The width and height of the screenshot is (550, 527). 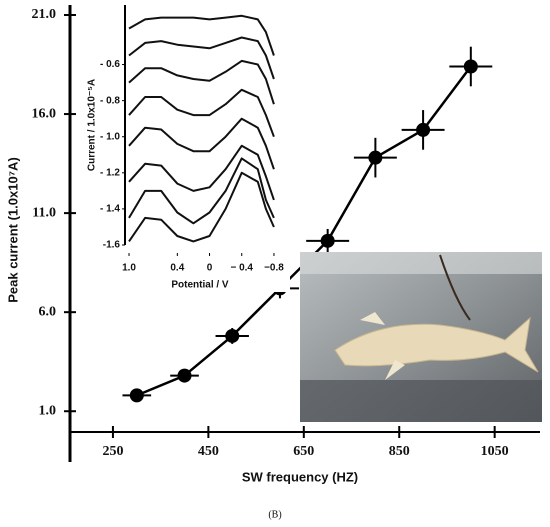 What do you see at coordinates (48, 410) in the screenshot?
I see `y-tick-label: 1.0` at bounding box center [48, 410].